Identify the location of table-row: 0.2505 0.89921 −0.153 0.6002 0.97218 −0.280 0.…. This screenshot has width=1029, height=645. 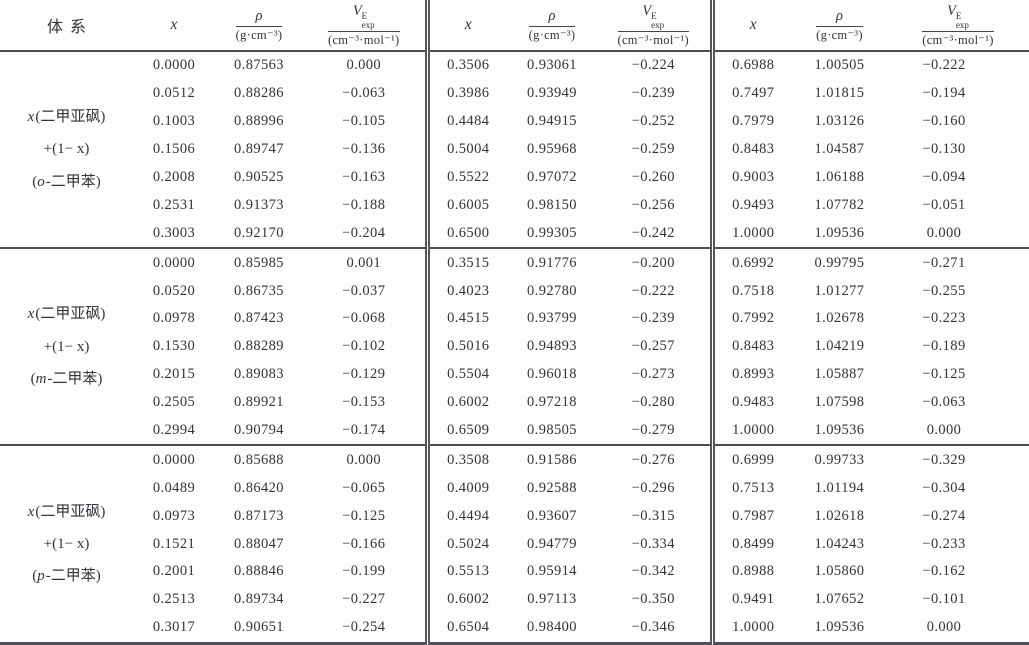
(514, 402).